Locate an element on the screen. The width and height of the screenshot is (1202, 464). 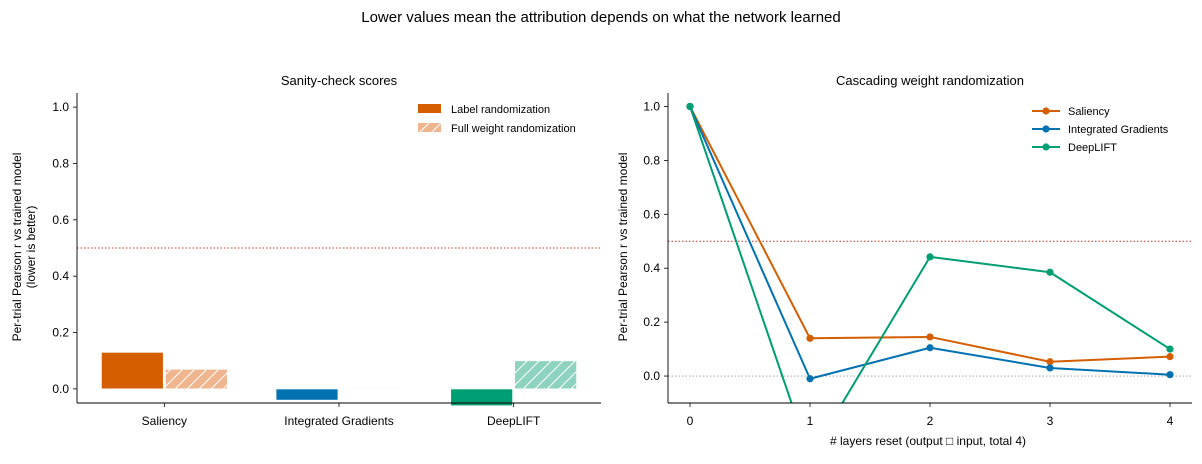
bar-chart-x-tick-label: DeepLIFT is located at coordinates (514, 421).